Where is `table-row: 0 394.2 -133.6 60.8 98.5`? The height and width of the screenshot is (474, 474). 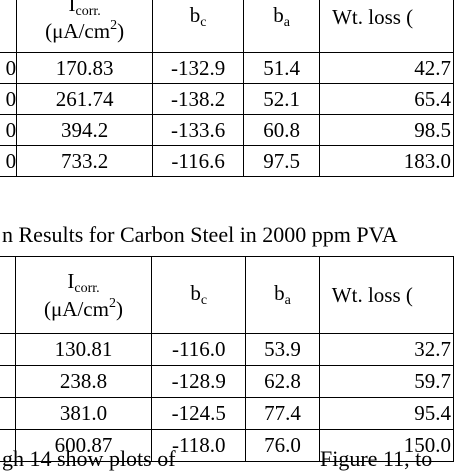 table-row: 0 394.2 -133.6 60.8 98.5 is located at coordinates (227, 130).